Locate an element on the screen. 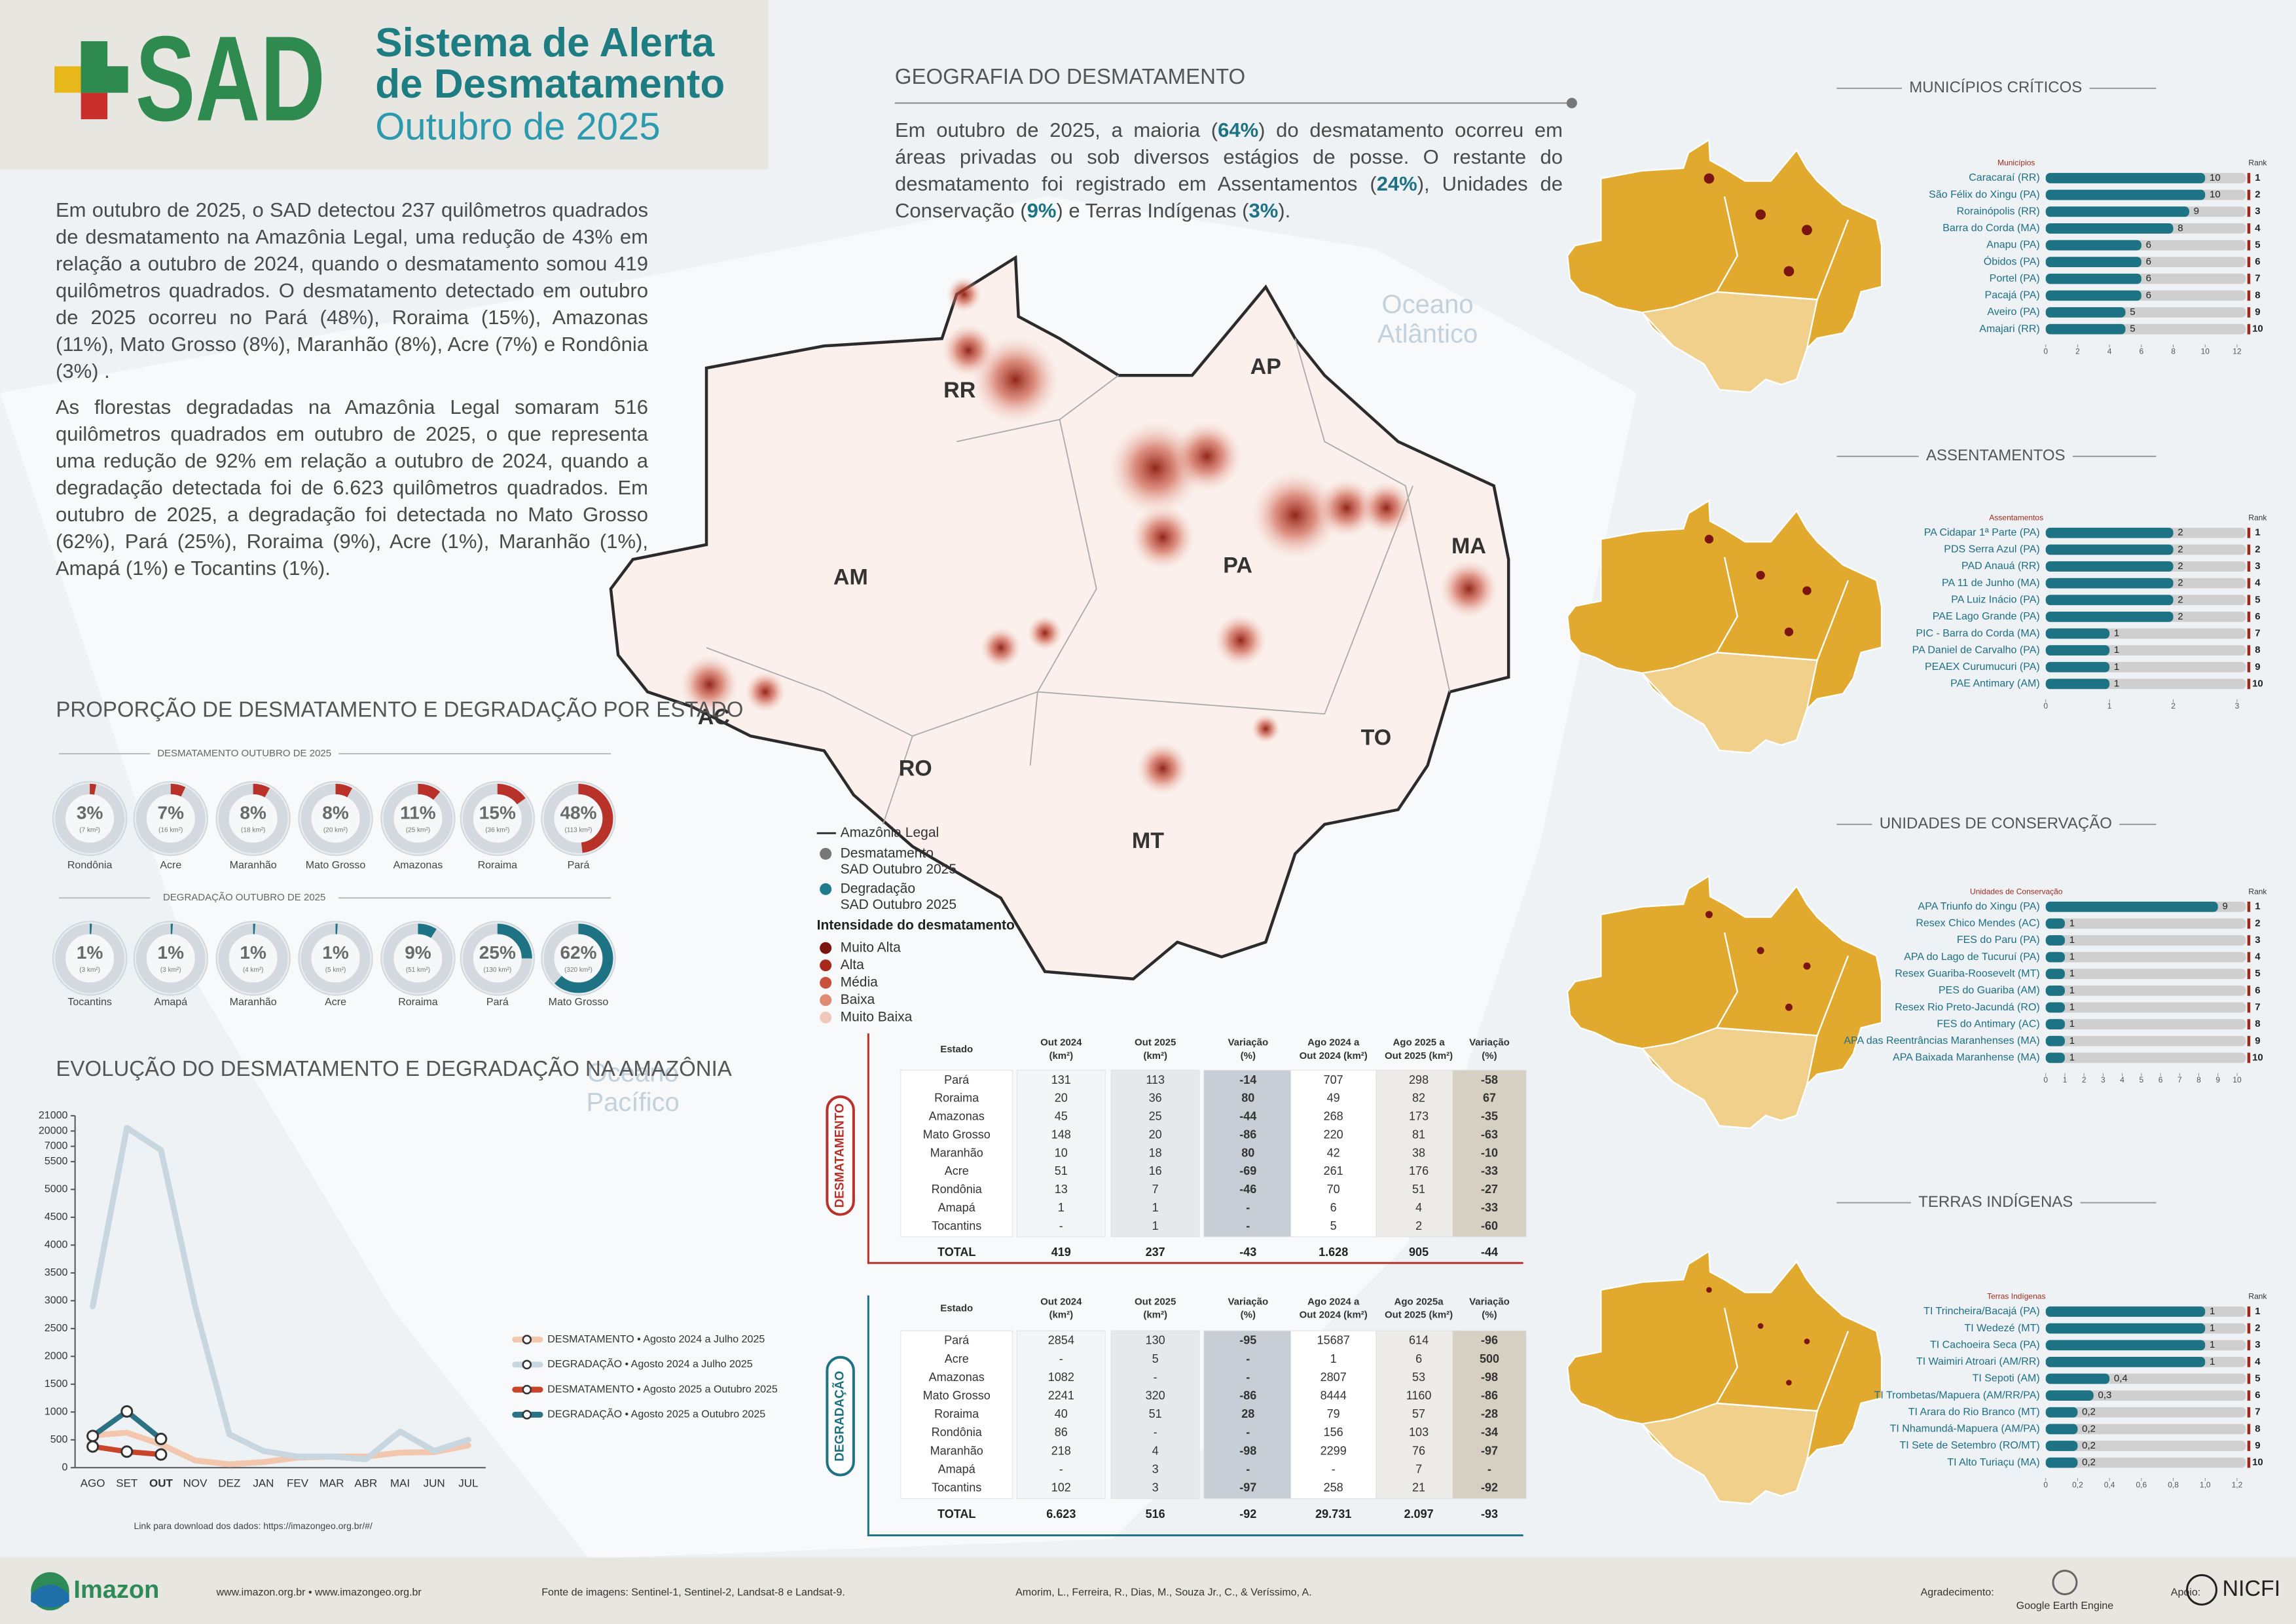  legend-label: DESMATAMENTO • Agosto 2024 a Julho 2025 is located at coordinates (656, 1339).